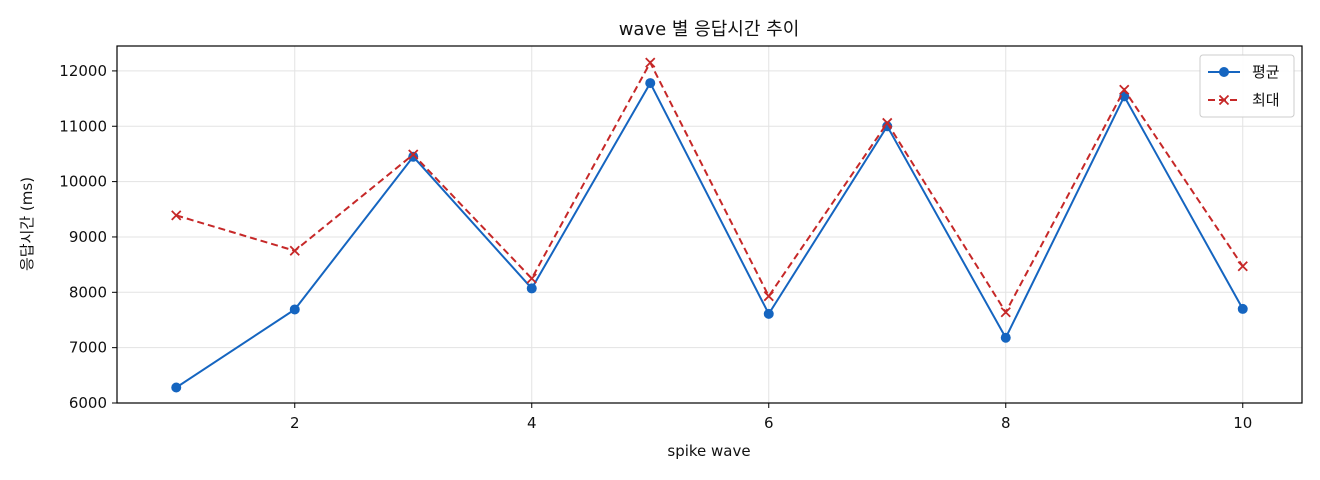  Describe the element at coordinates (295, 423) in the screenshot. I see `x-tick-label: 2` at that location.